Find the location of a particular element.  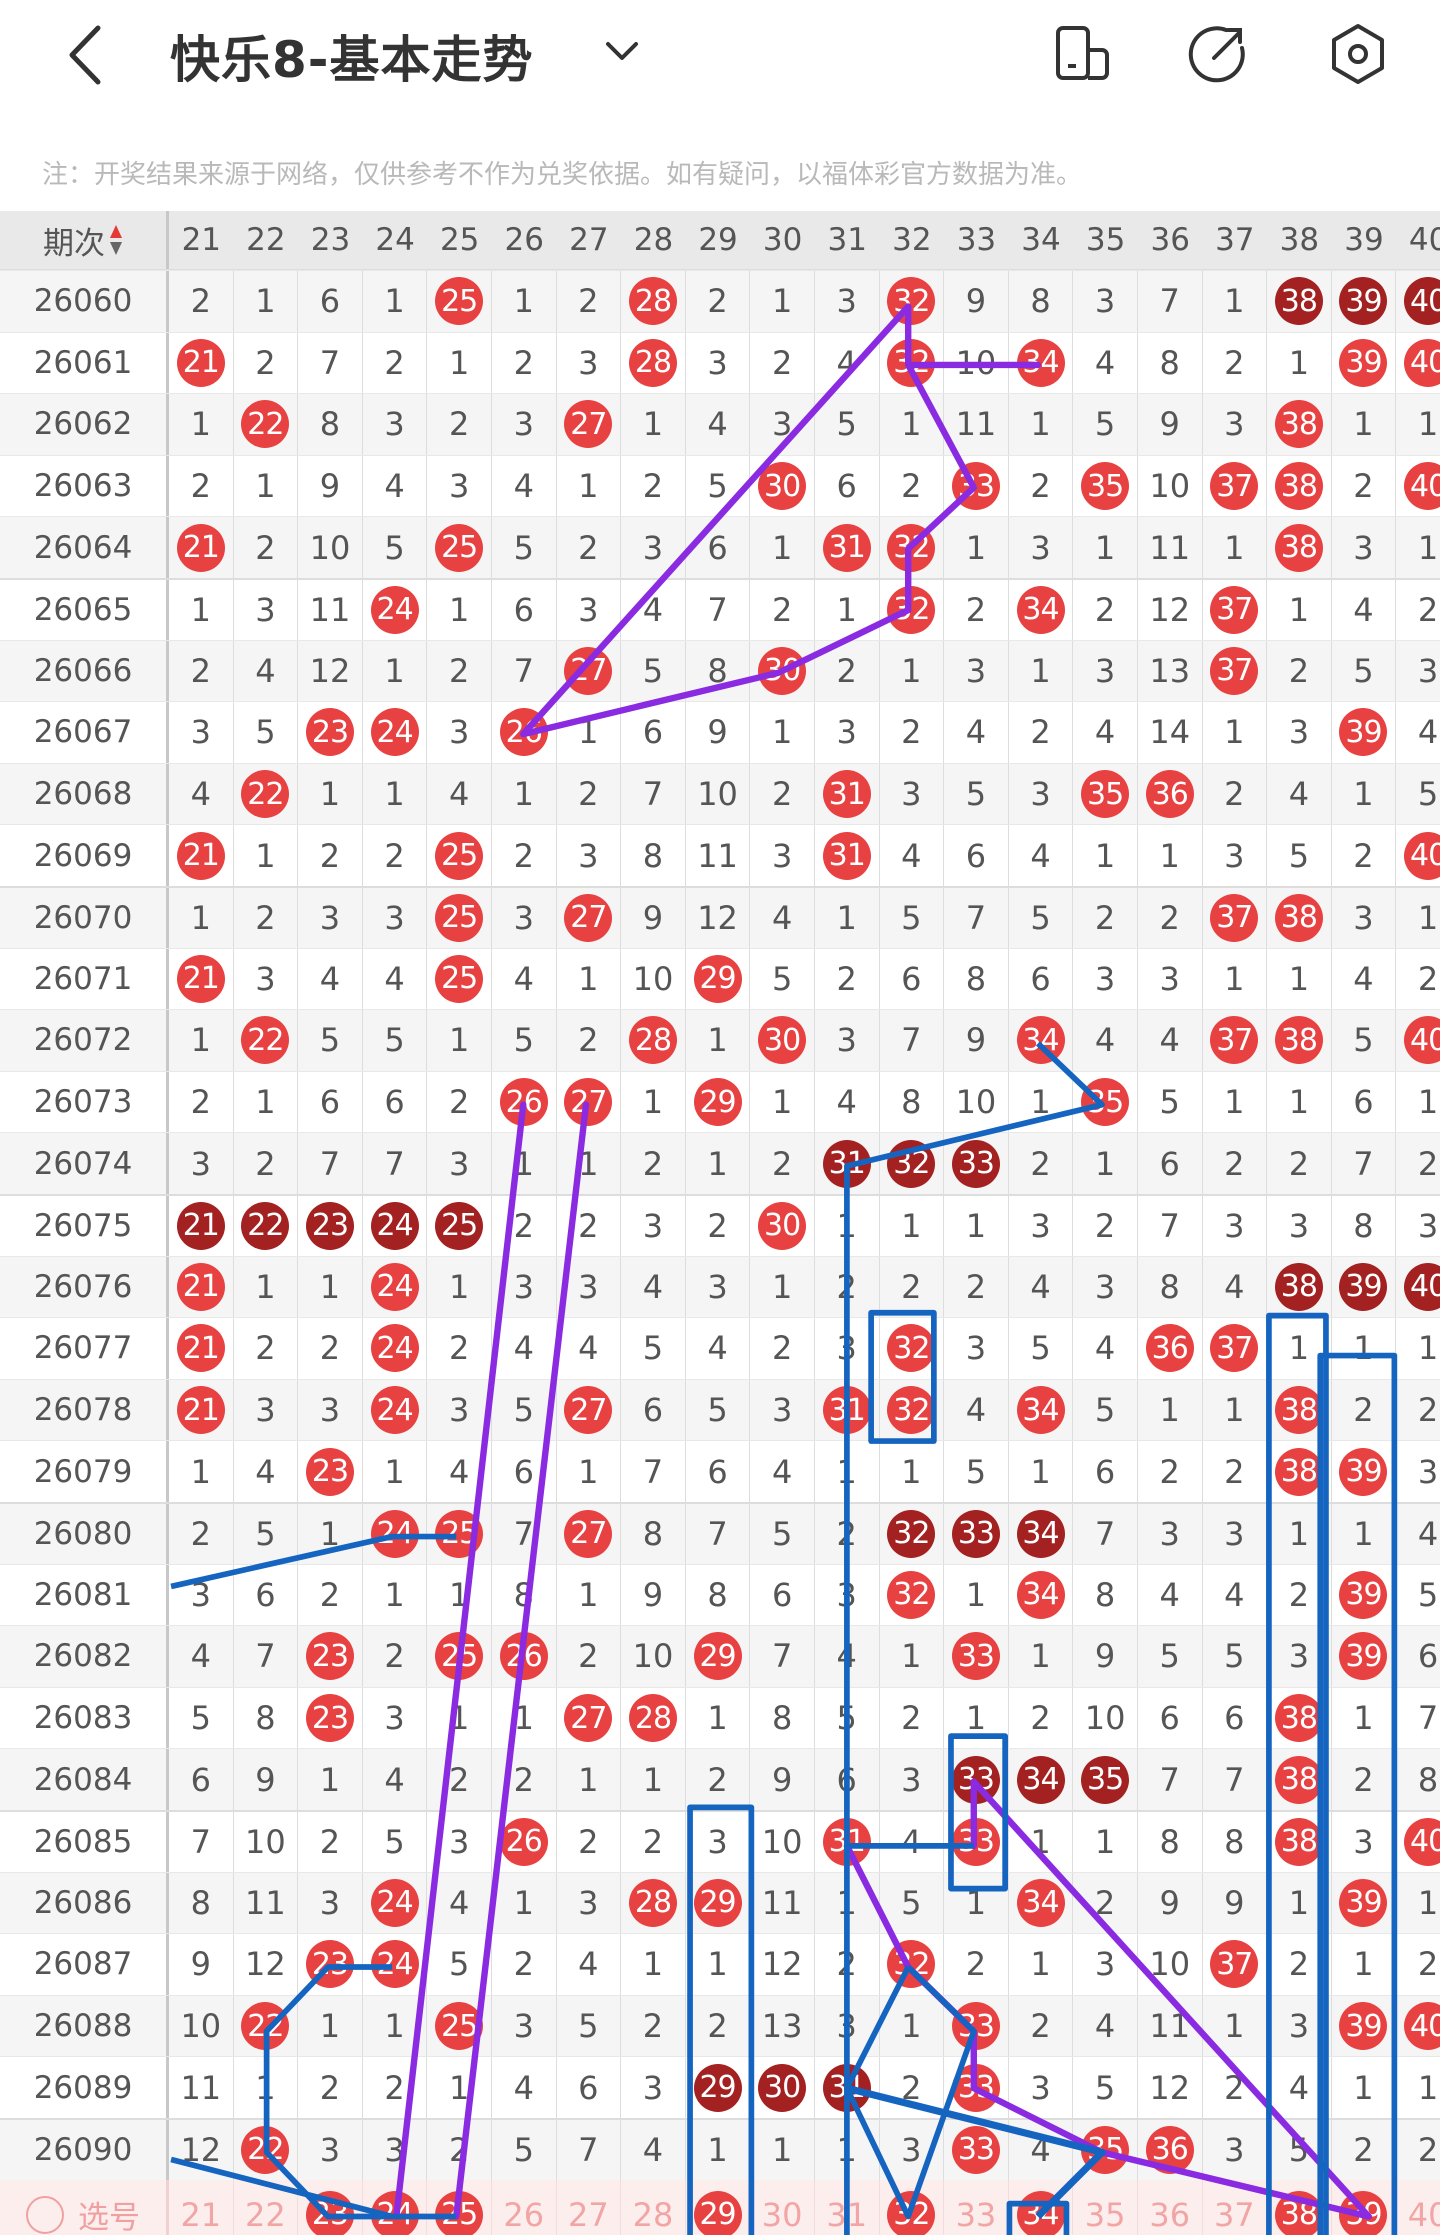

selected-number-ball: 39 is located at coordinates (1363, 2212).